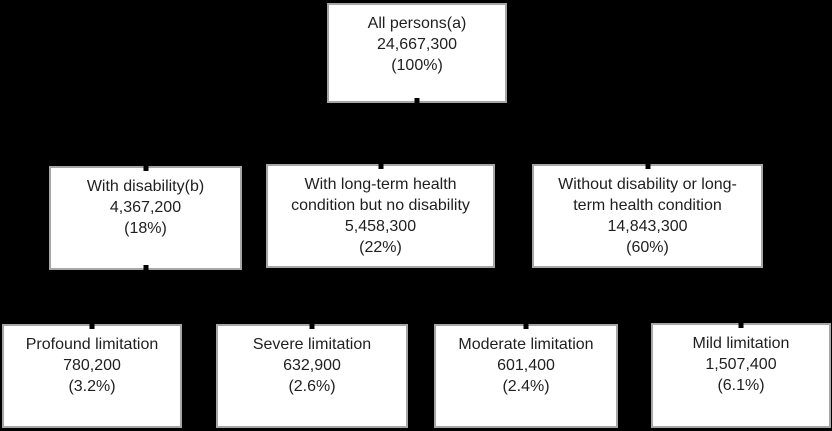 The height and width of the screenshot is (431, 832). I want to click on node-value: 5,458,300, so click(380, 226).